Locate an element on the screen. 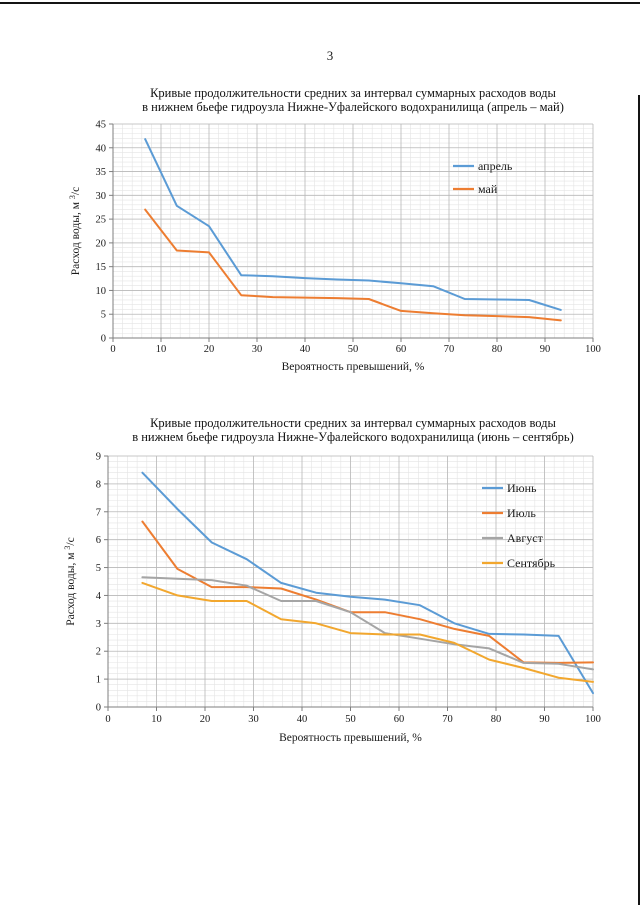 This screenshot has width=640, height=905. y-tick-label: 4 is located at coordinates (99, 596).